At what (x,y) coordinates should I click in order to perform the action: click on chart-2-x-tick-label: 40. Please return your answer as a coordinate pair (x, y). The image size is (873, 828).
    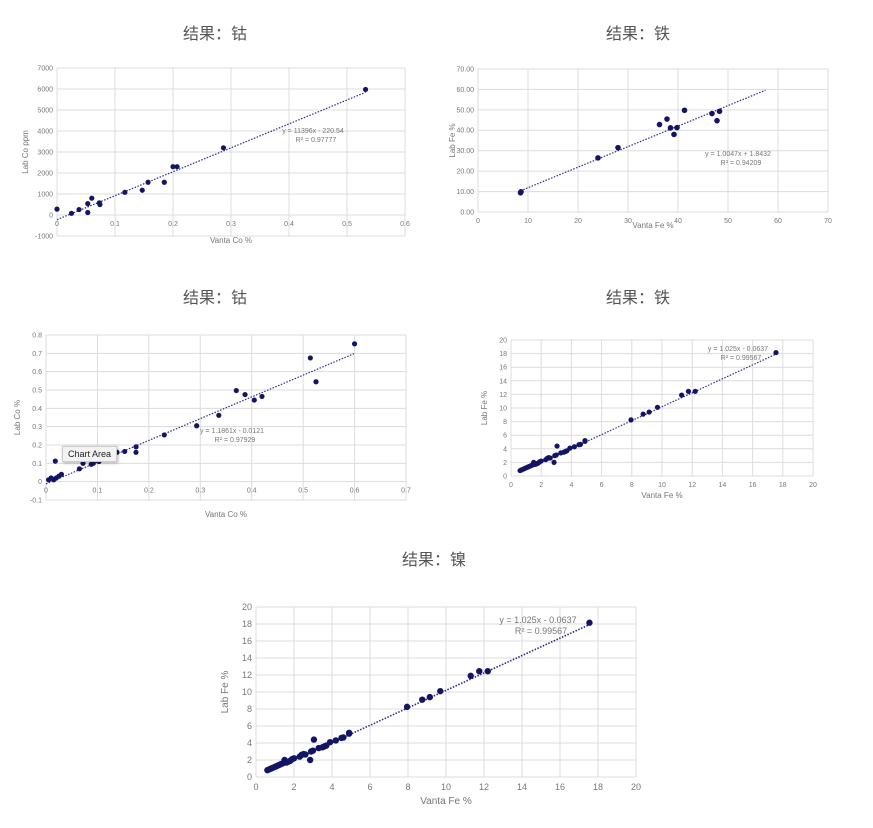
    Looking at the image, I should click on (678, 221).